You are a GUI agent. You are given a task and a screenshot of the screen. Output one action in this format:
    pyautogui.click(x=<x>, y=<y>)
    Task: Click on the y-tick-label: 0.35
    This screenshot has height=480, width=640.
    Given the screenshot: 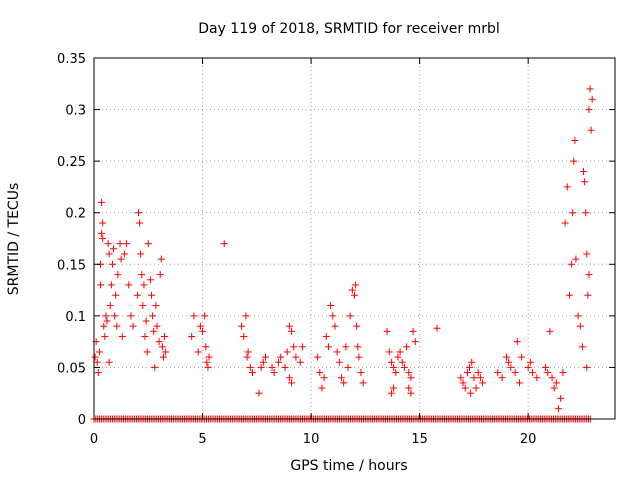 What is the action you would take?
    pyautogui.click(x=71, y=59)
    